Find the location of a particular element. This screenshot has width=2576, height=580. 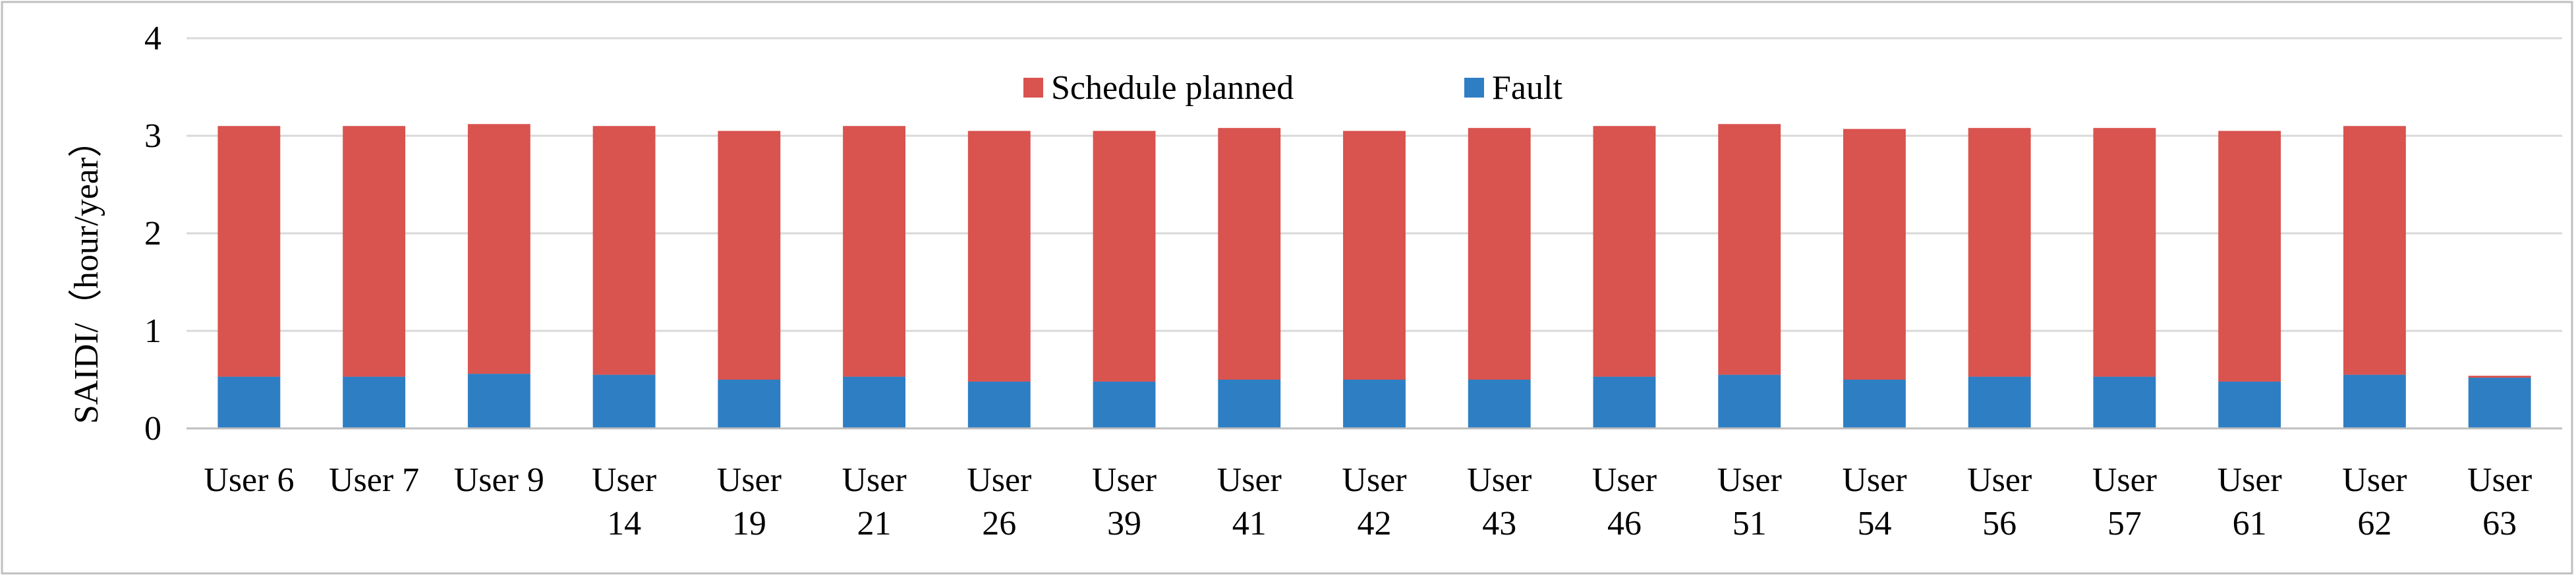

y-axis-label: SAIDI/（hour/year） is located at coordinates (86, 273).